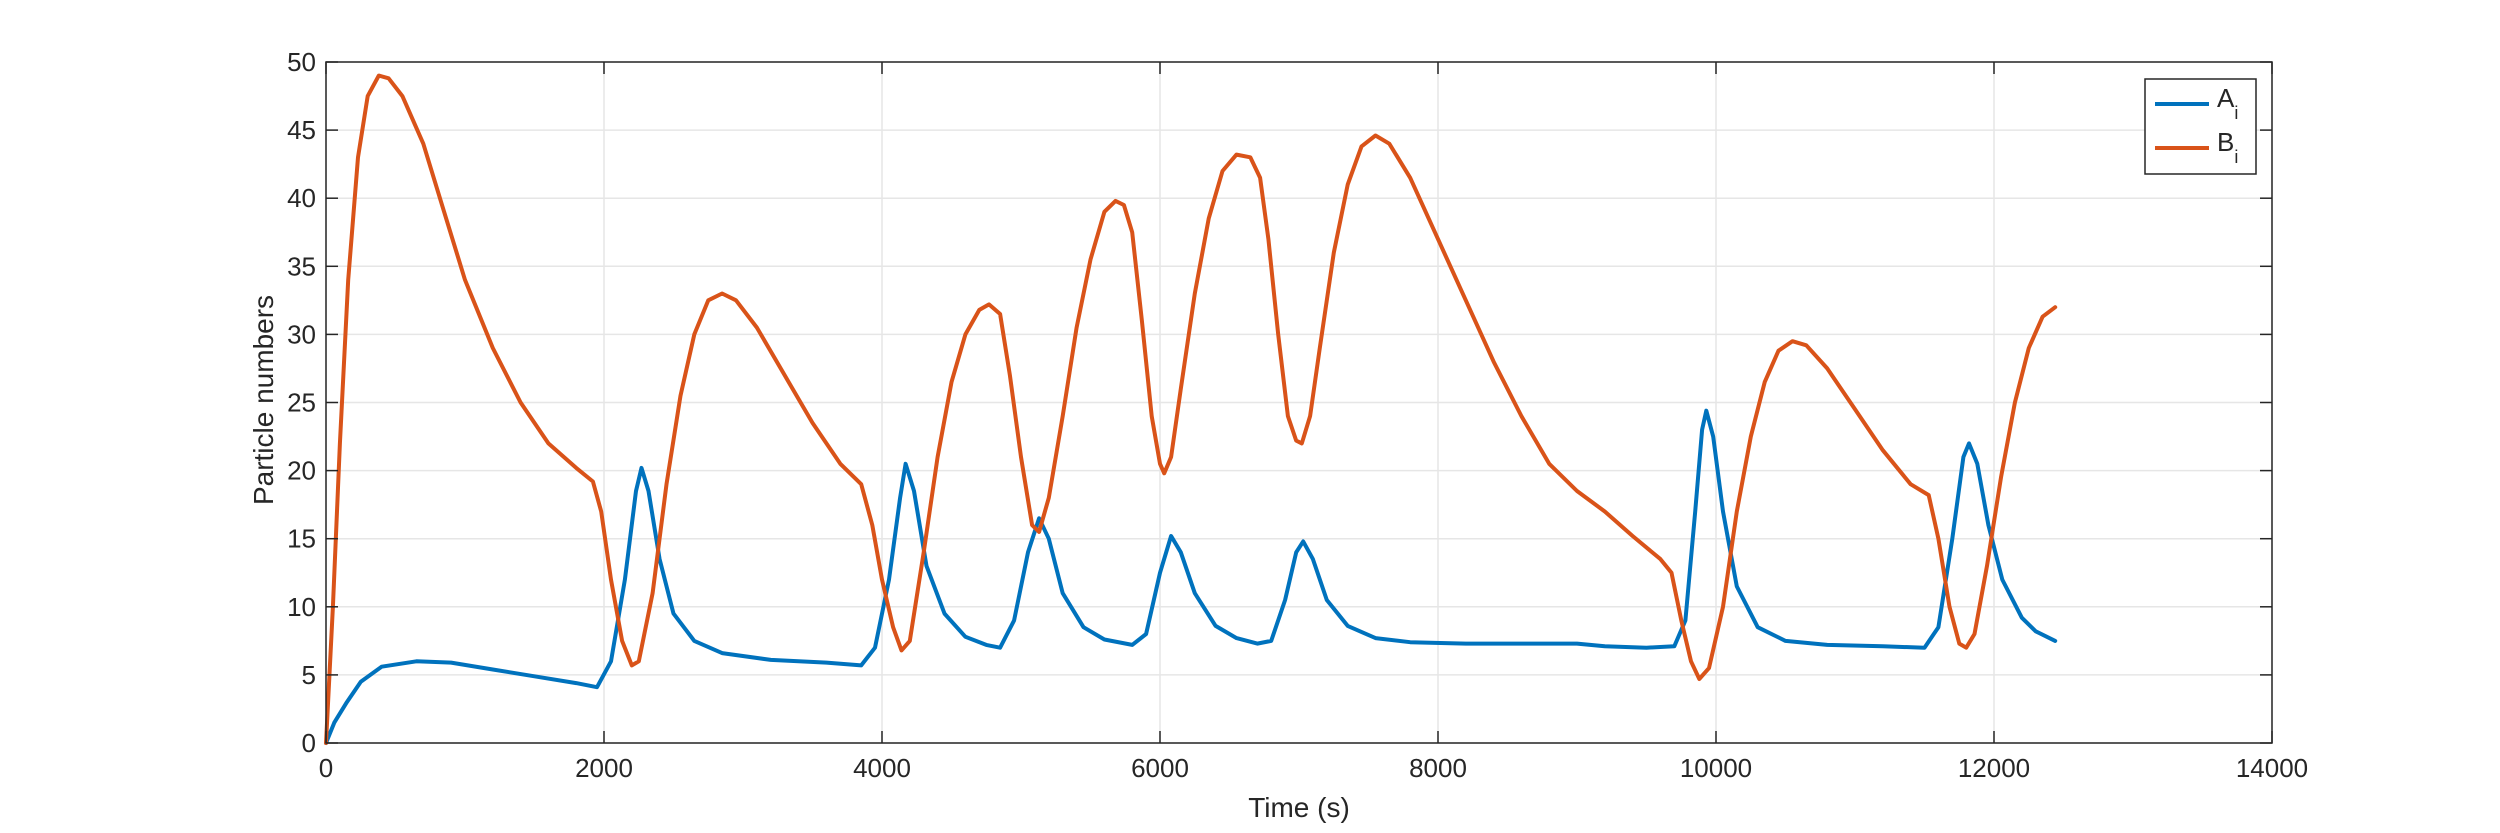 This screenshot has width=2500, height=833. Describe the element at coordinates (301, 403) in the screenshot. I see `y-tick-label: 25` at that location.